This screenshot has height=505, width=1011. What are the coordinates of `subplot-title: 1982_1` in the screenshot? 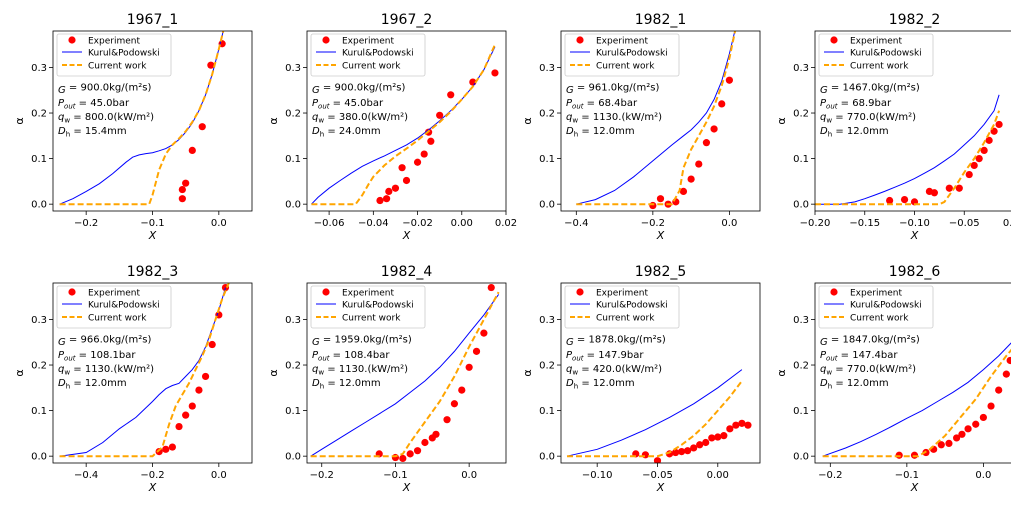 It's located at (661, 20).